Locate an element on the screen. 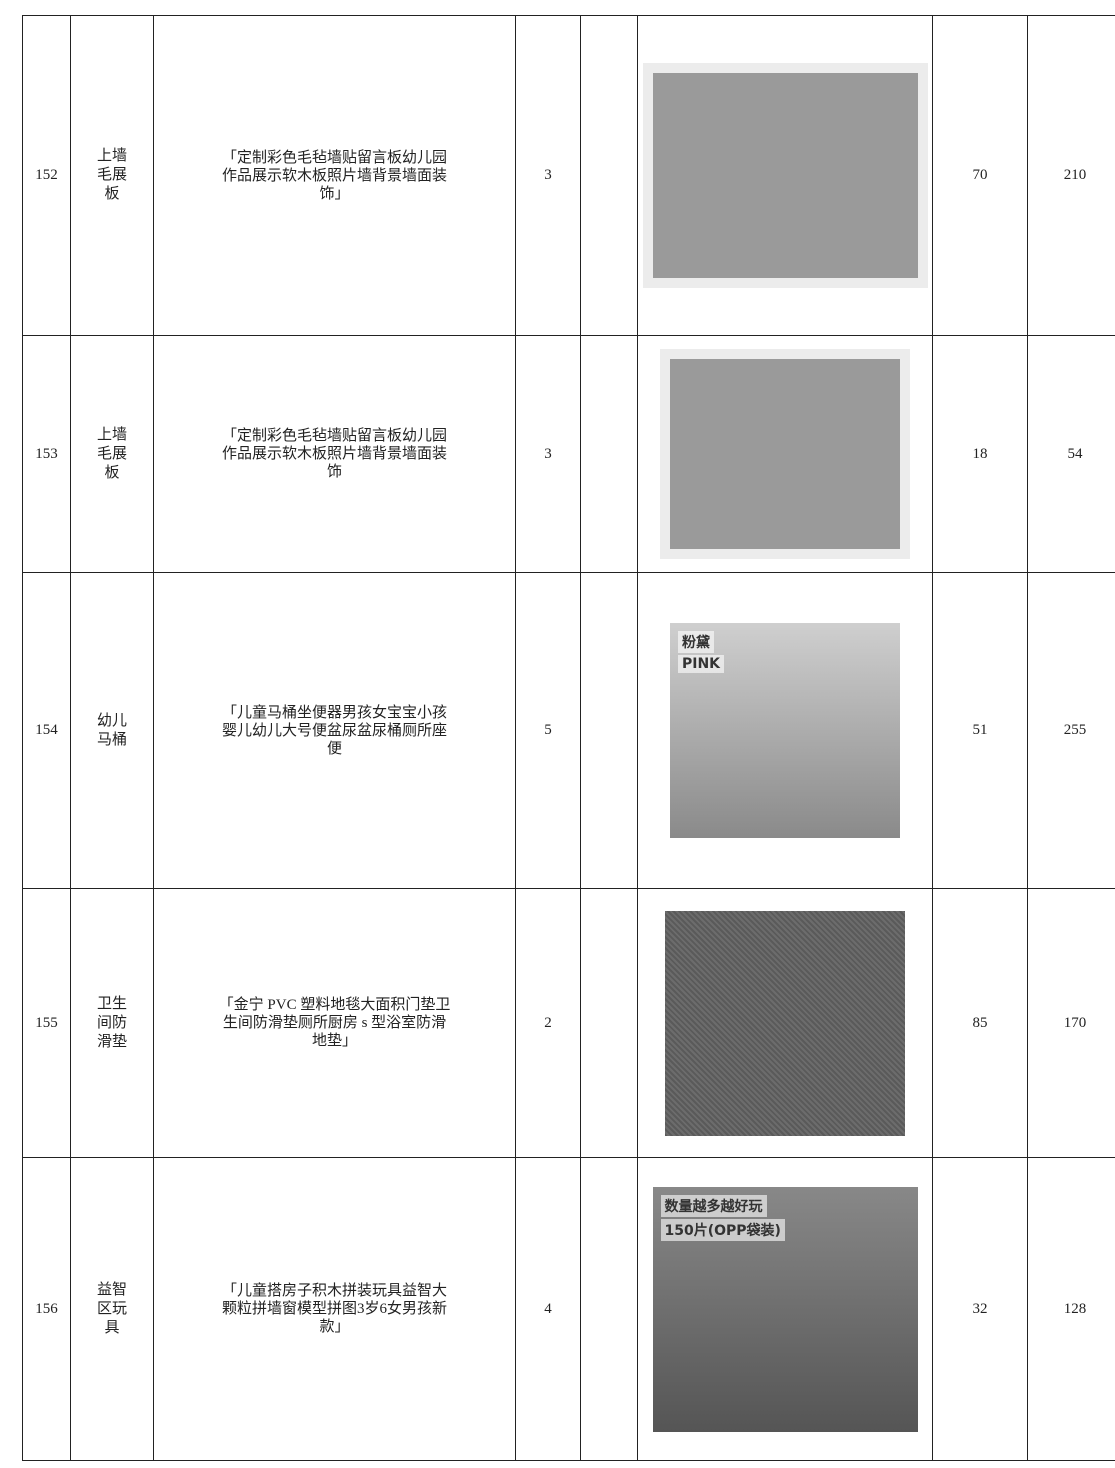  item-name: 卫生间防滑垫 is located at coordinates (111, 1022).